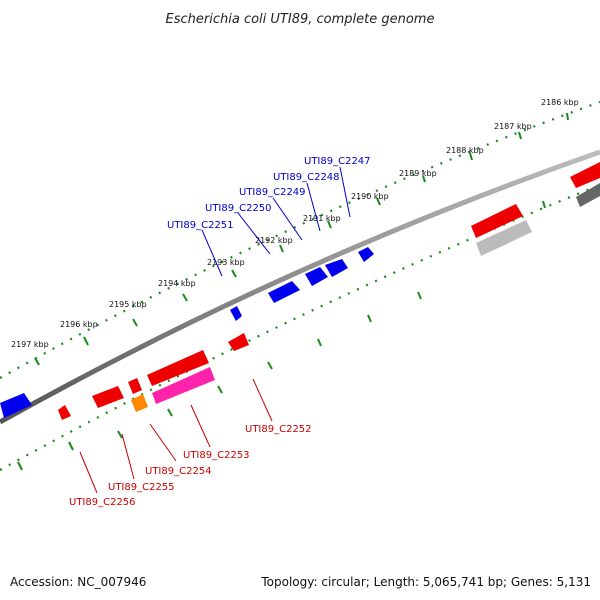 This screenshot has width=600, height=600. I want to click on gene-label-forward: UTI89_C2248, so click(306, 177).